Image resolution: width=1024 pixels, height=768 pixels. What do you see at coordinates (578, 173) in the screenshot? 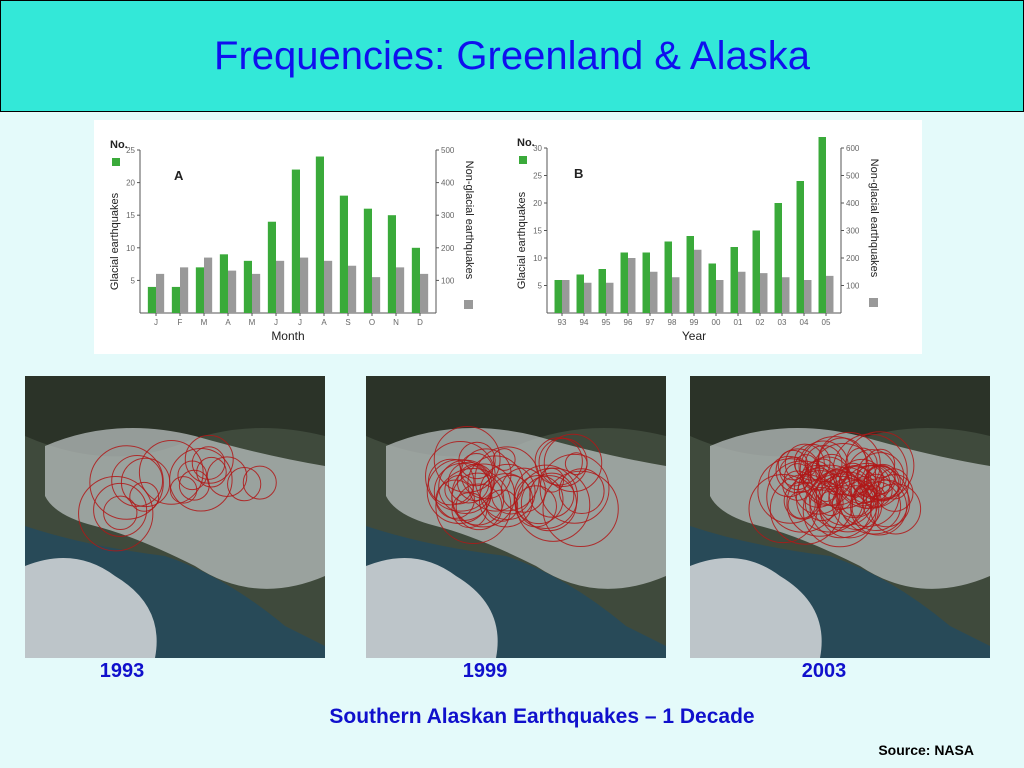
I see `panel-letter: B` at bounding box center [578, 173].